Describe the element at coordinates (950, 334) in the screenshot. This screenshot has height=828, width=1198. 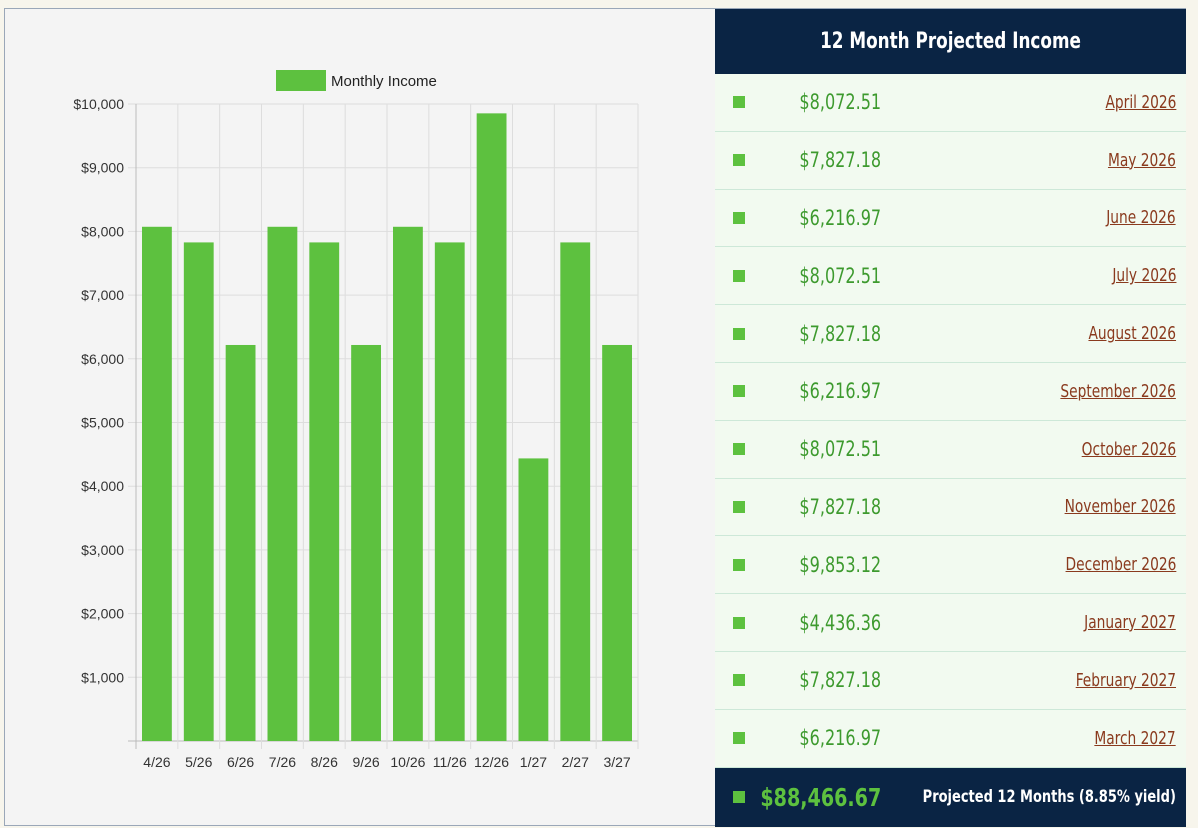
I see `table-row: $7,827.18 August 2026` at that location.